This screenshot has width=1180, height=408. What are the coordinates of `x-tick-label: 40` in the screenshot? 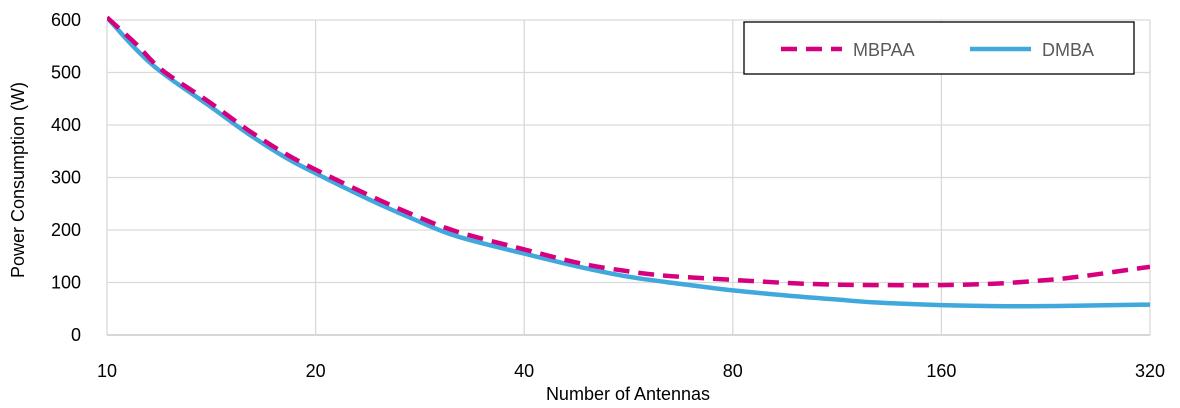 It's located at (524, 371).